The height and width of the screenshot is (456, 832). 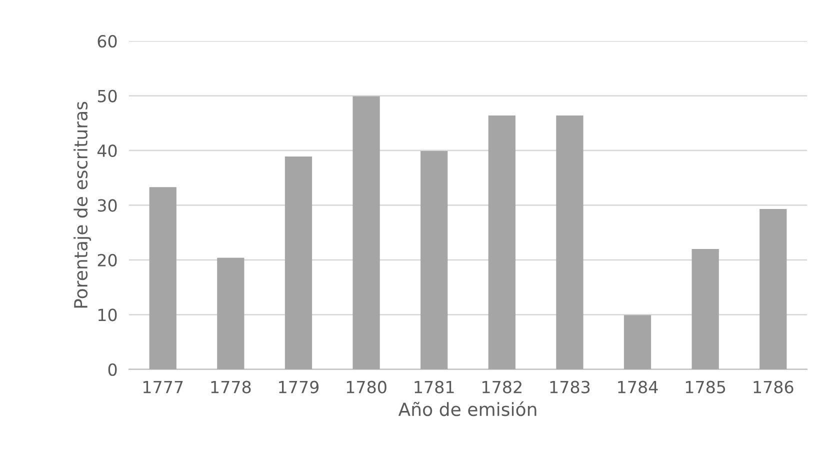 What do you see at coordinates (434, 387) in the screenshot?
I see `x-tick-label: 1781` at bounding box center [434, 387].